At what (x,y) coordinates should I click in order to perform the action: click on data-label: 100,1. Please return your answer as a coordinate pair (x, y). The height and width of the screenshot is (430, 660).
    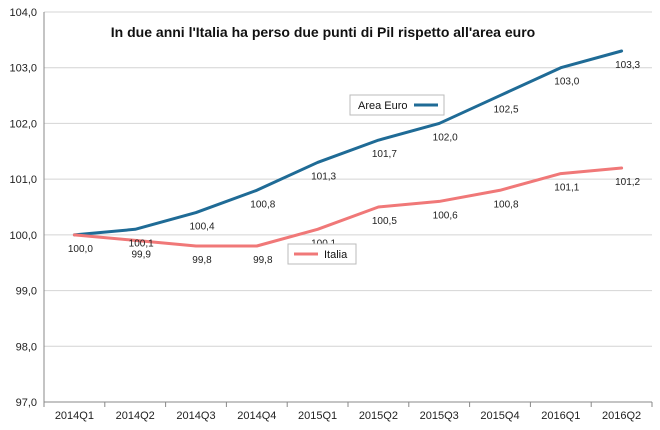
    Looking at the image, I should click on (141, 243).